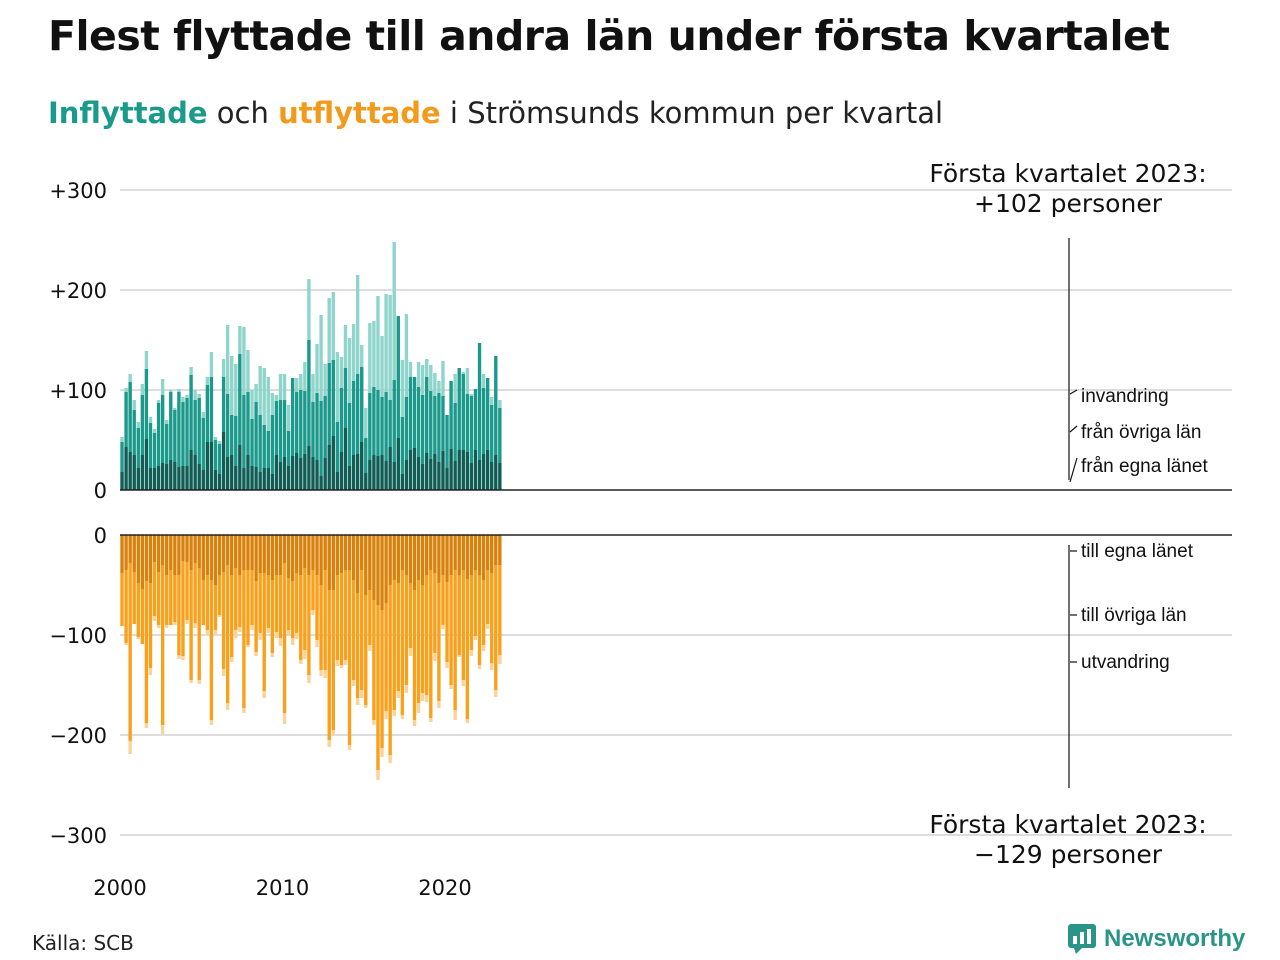 The image size is (1280, 960). Describe the element at coordinates (1125, 662) in the screenshot. I see `segment-label-bottom: utvandring` at that location.